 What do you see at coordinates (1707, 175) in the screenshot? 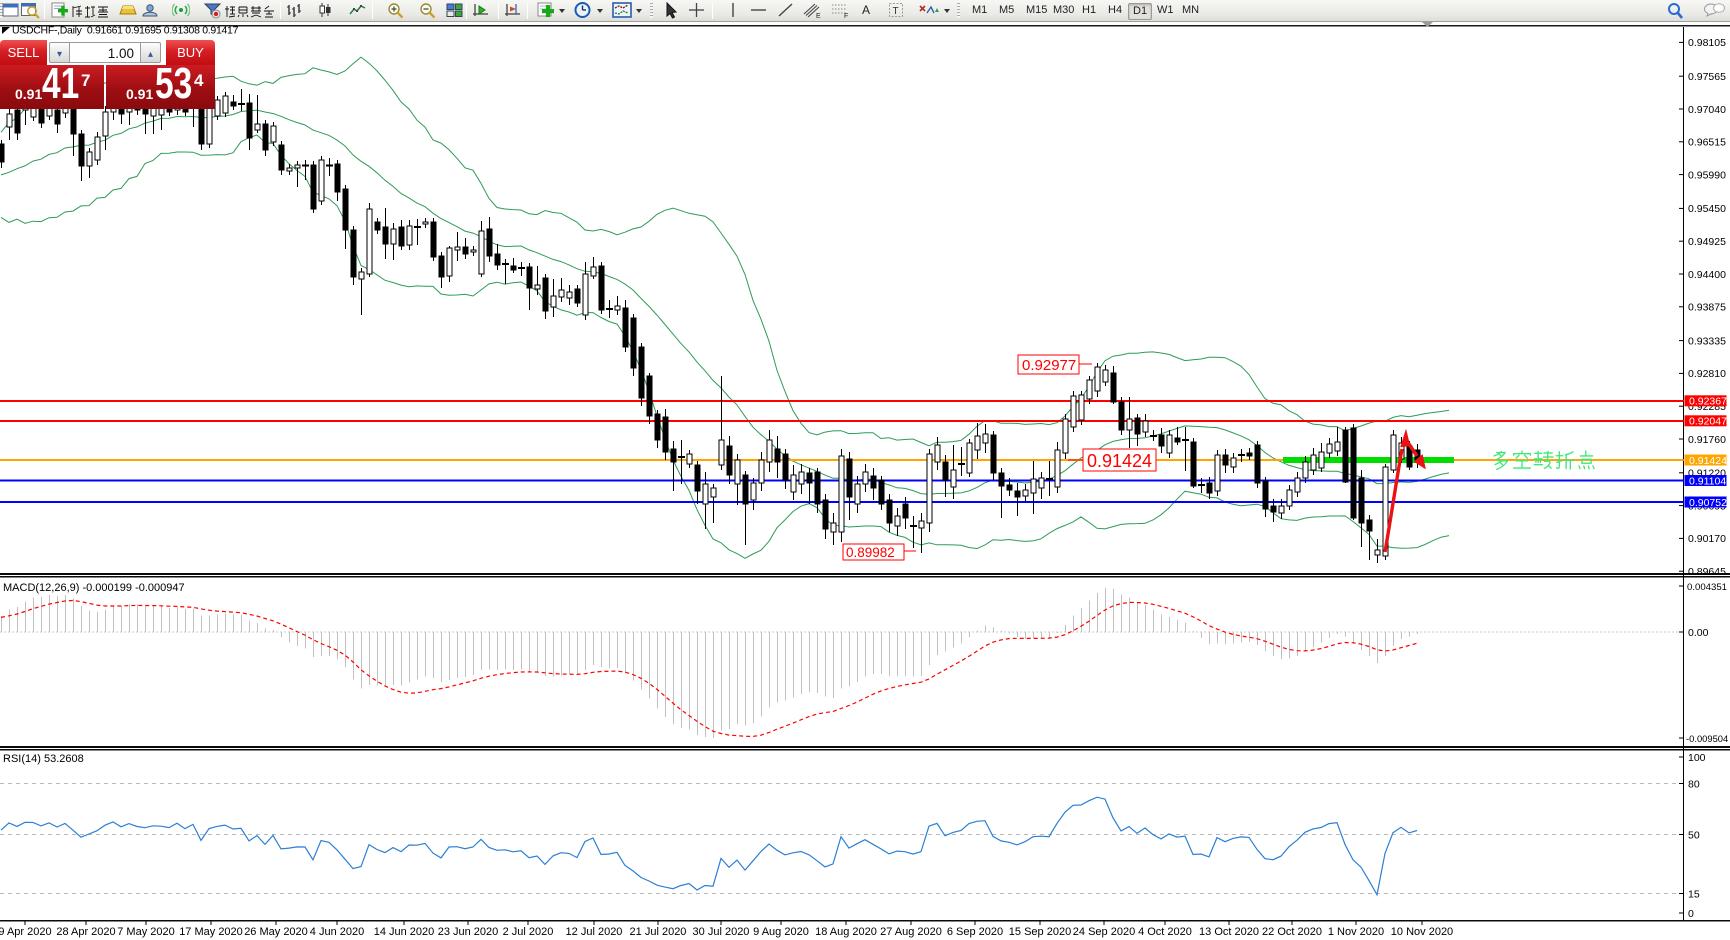
I see `svg-text: 0.95990` at bounding box center [1707, 175].